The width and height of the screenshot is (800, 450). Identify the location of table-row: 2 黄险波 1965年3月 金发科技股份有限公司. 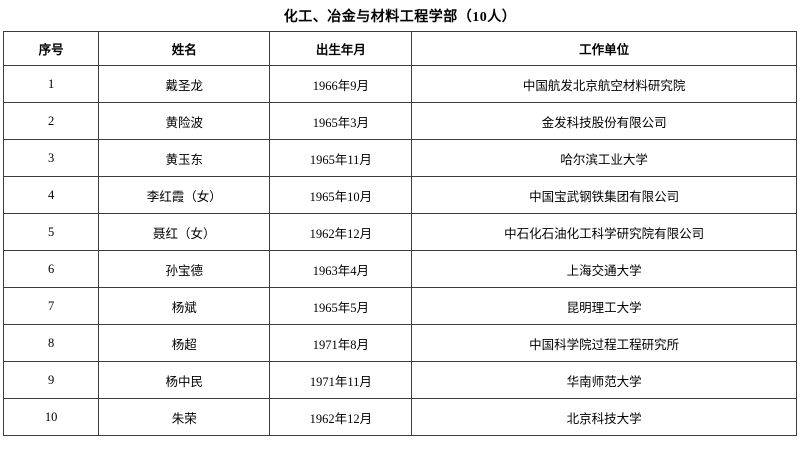
(399, 121).